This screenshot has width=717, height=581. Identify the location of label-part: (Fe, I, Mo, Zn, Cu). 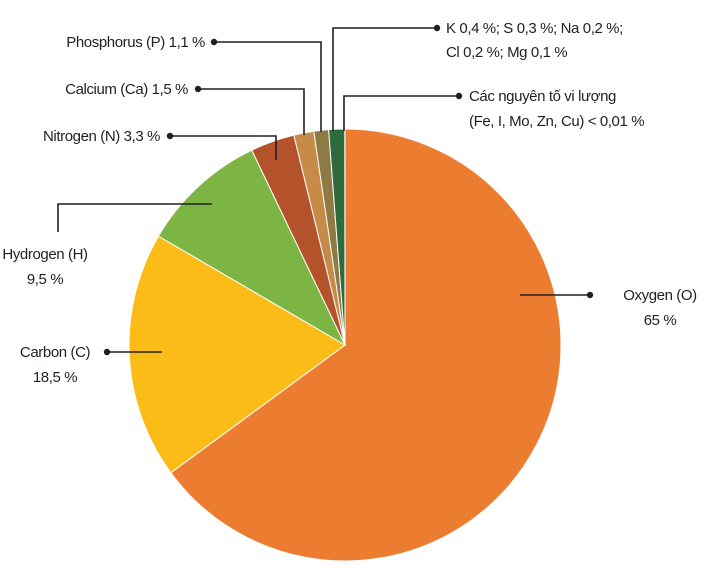
(526, 121).